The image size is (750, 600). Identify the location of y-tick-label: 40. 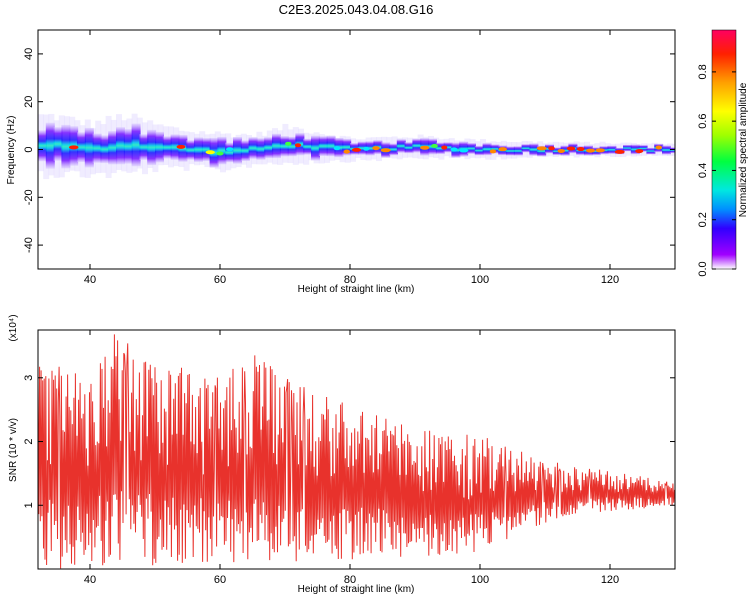
(29, 54).